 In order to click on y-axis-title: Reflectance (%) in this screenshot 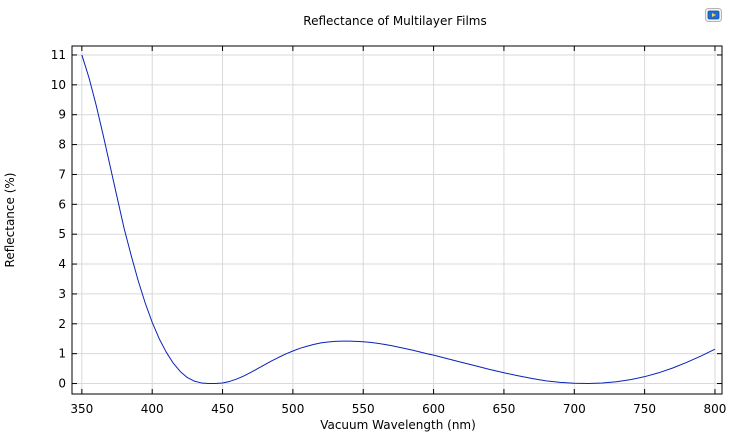, I will do `click(10, 220)`.